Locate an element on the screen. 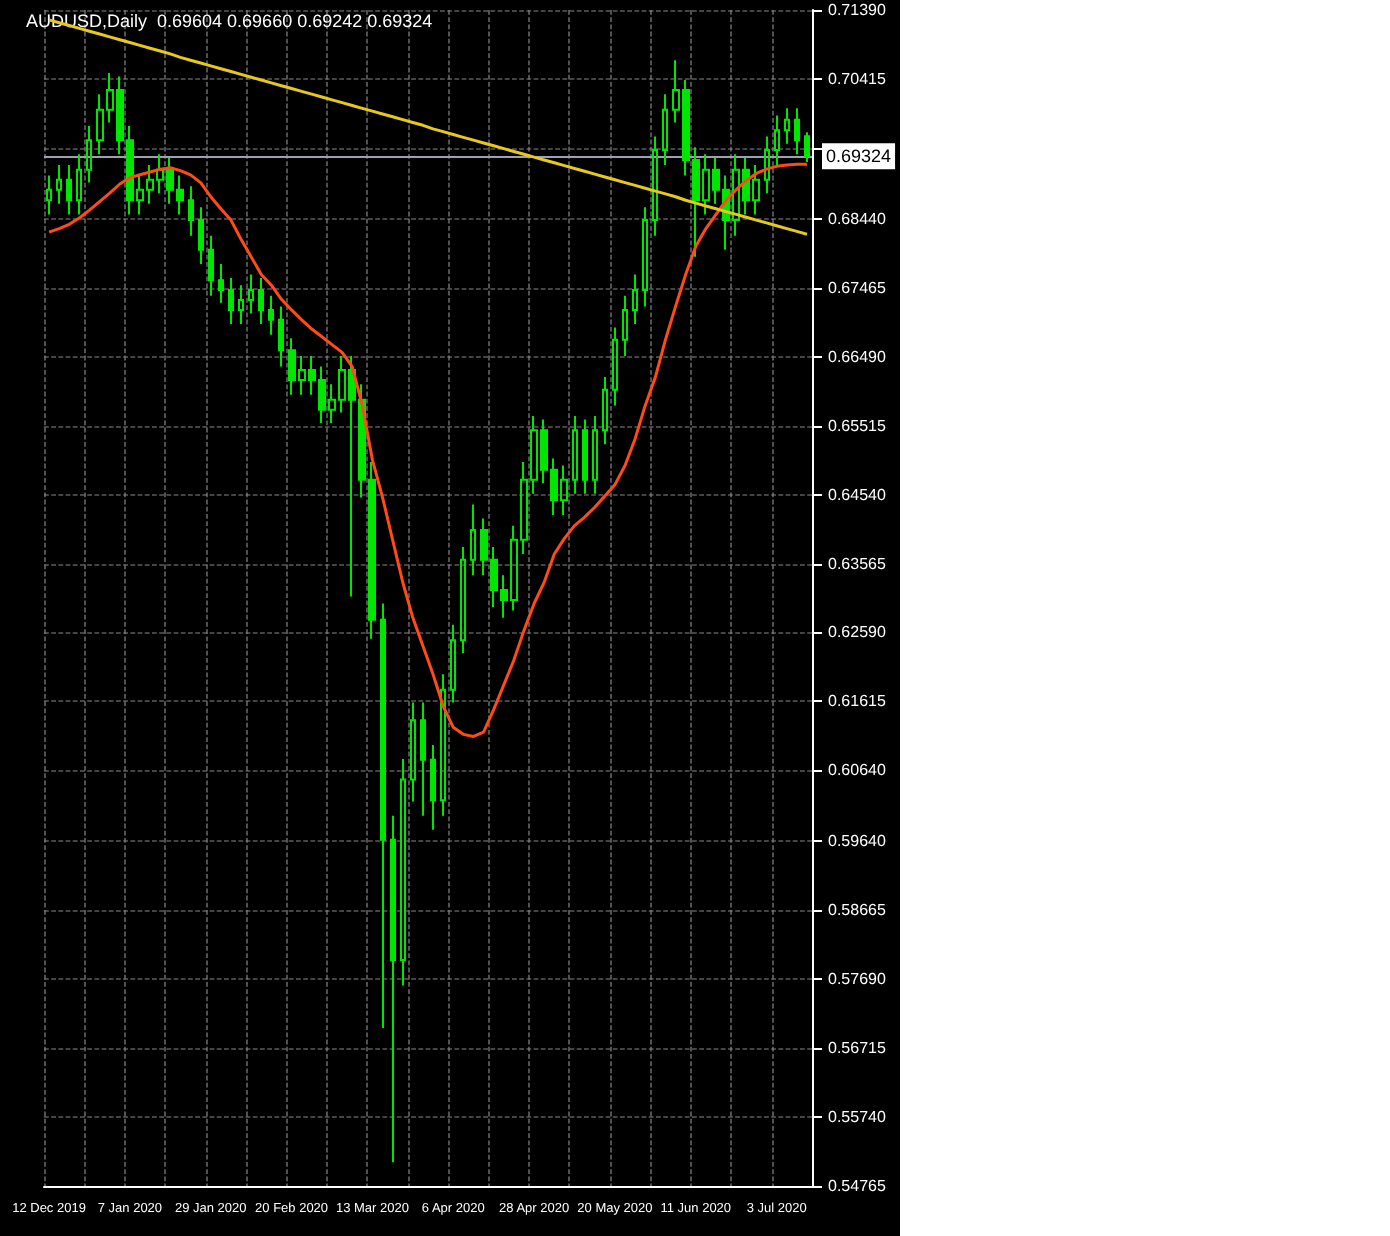 Image resolution: width=1390 pixels, height=1236 pixels. y-tick-label: 0.64540 is located at coordinates (857, 494).